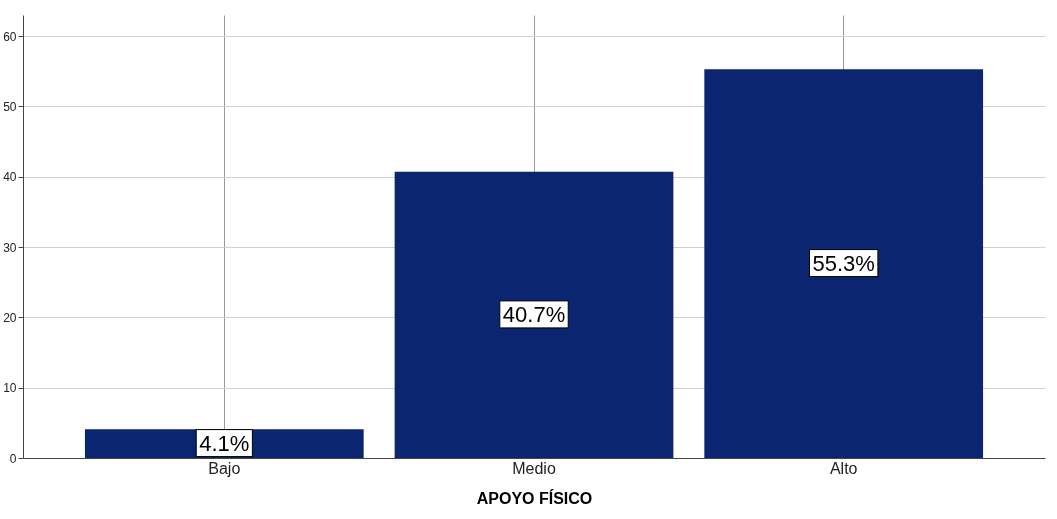 The image size is (1057, 519). What do you see at coordinates (843, 468) in the screenshot?
I see `x-tick-label: Alto` at bounding box center [843, 468].